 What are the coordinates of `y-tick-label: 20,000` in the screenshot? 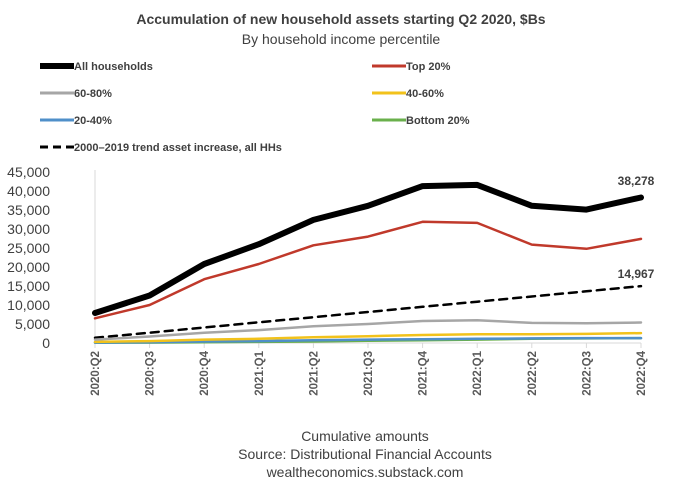 It's located at (28, 267).